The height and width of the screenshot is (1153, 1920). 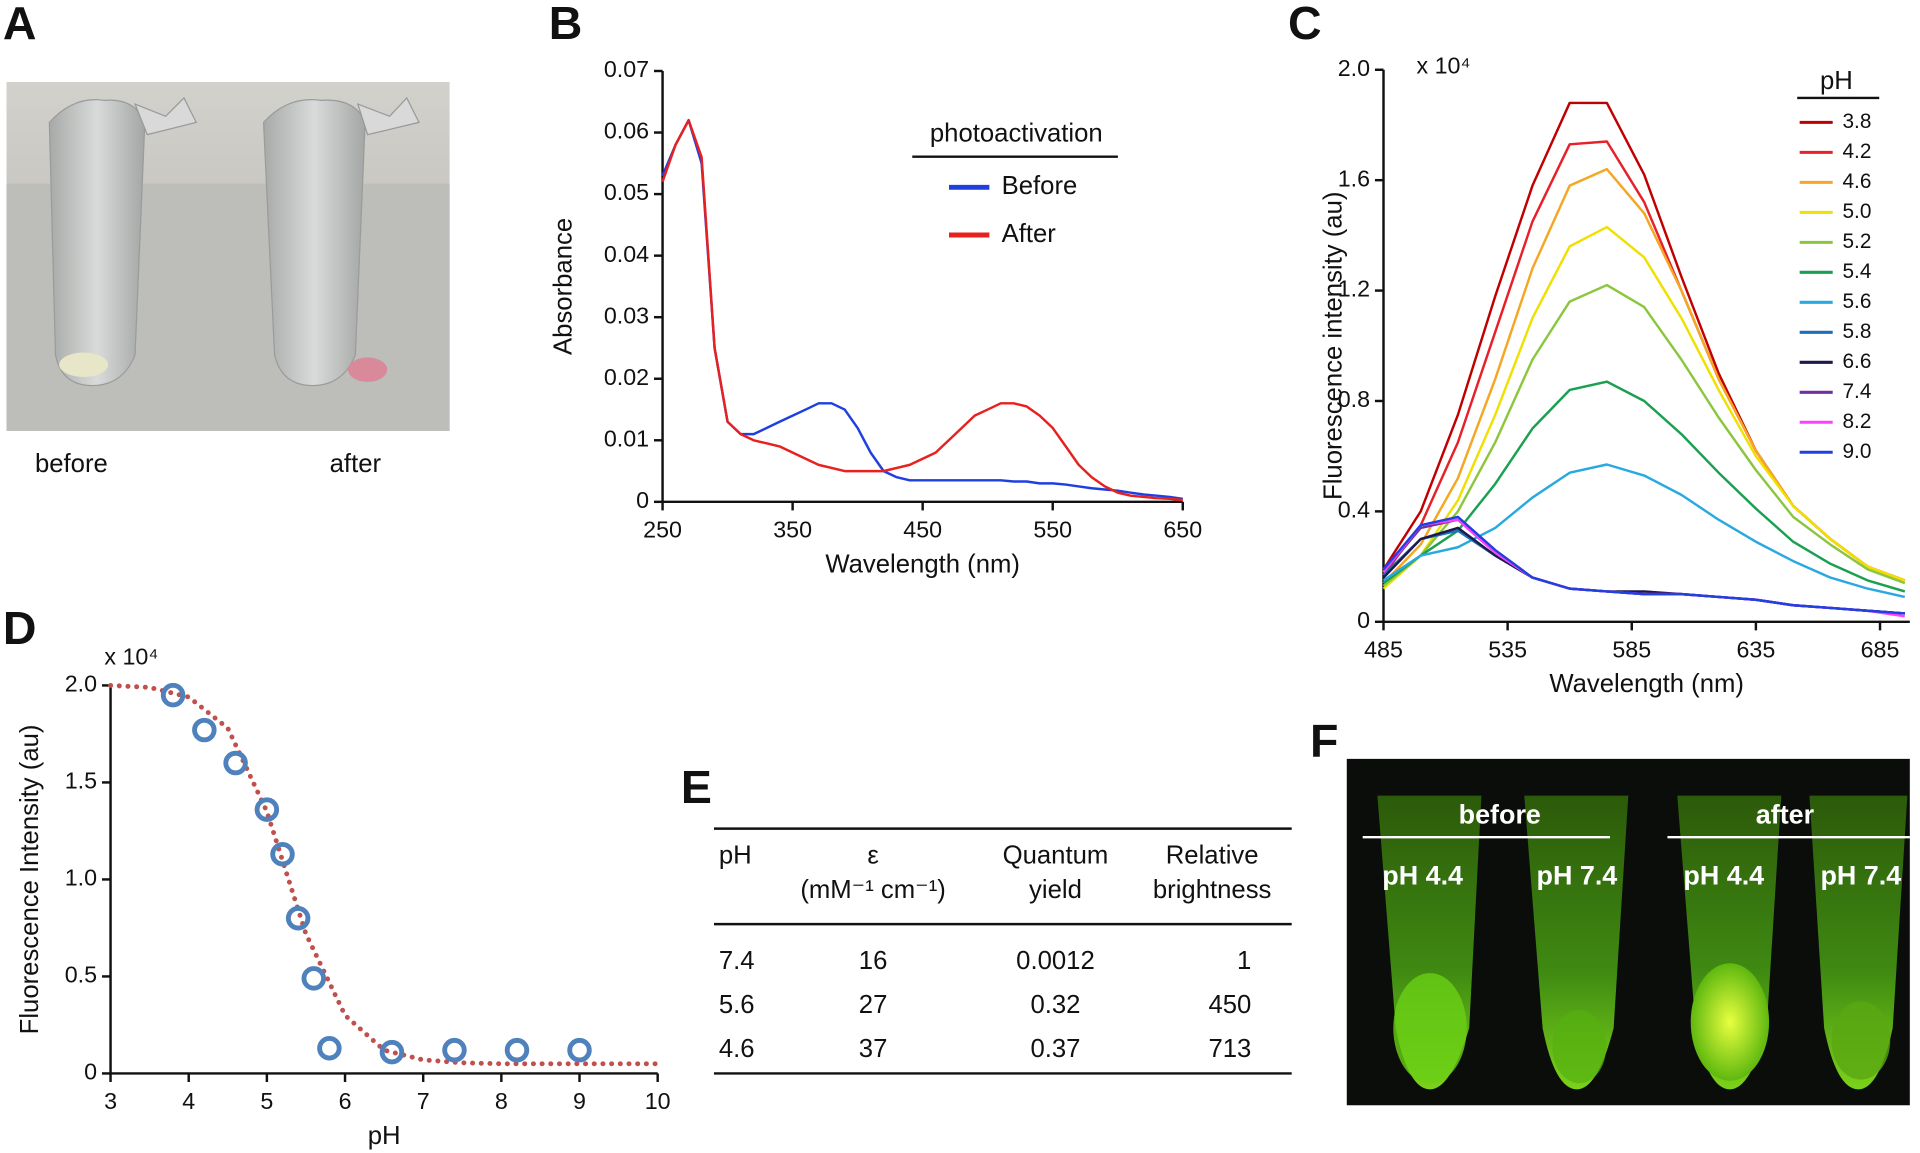 What do you see at coordinates (1016, 133) in the screenshot?
I see `legend-title: photoactivation` at bounding box center [1016, 133].